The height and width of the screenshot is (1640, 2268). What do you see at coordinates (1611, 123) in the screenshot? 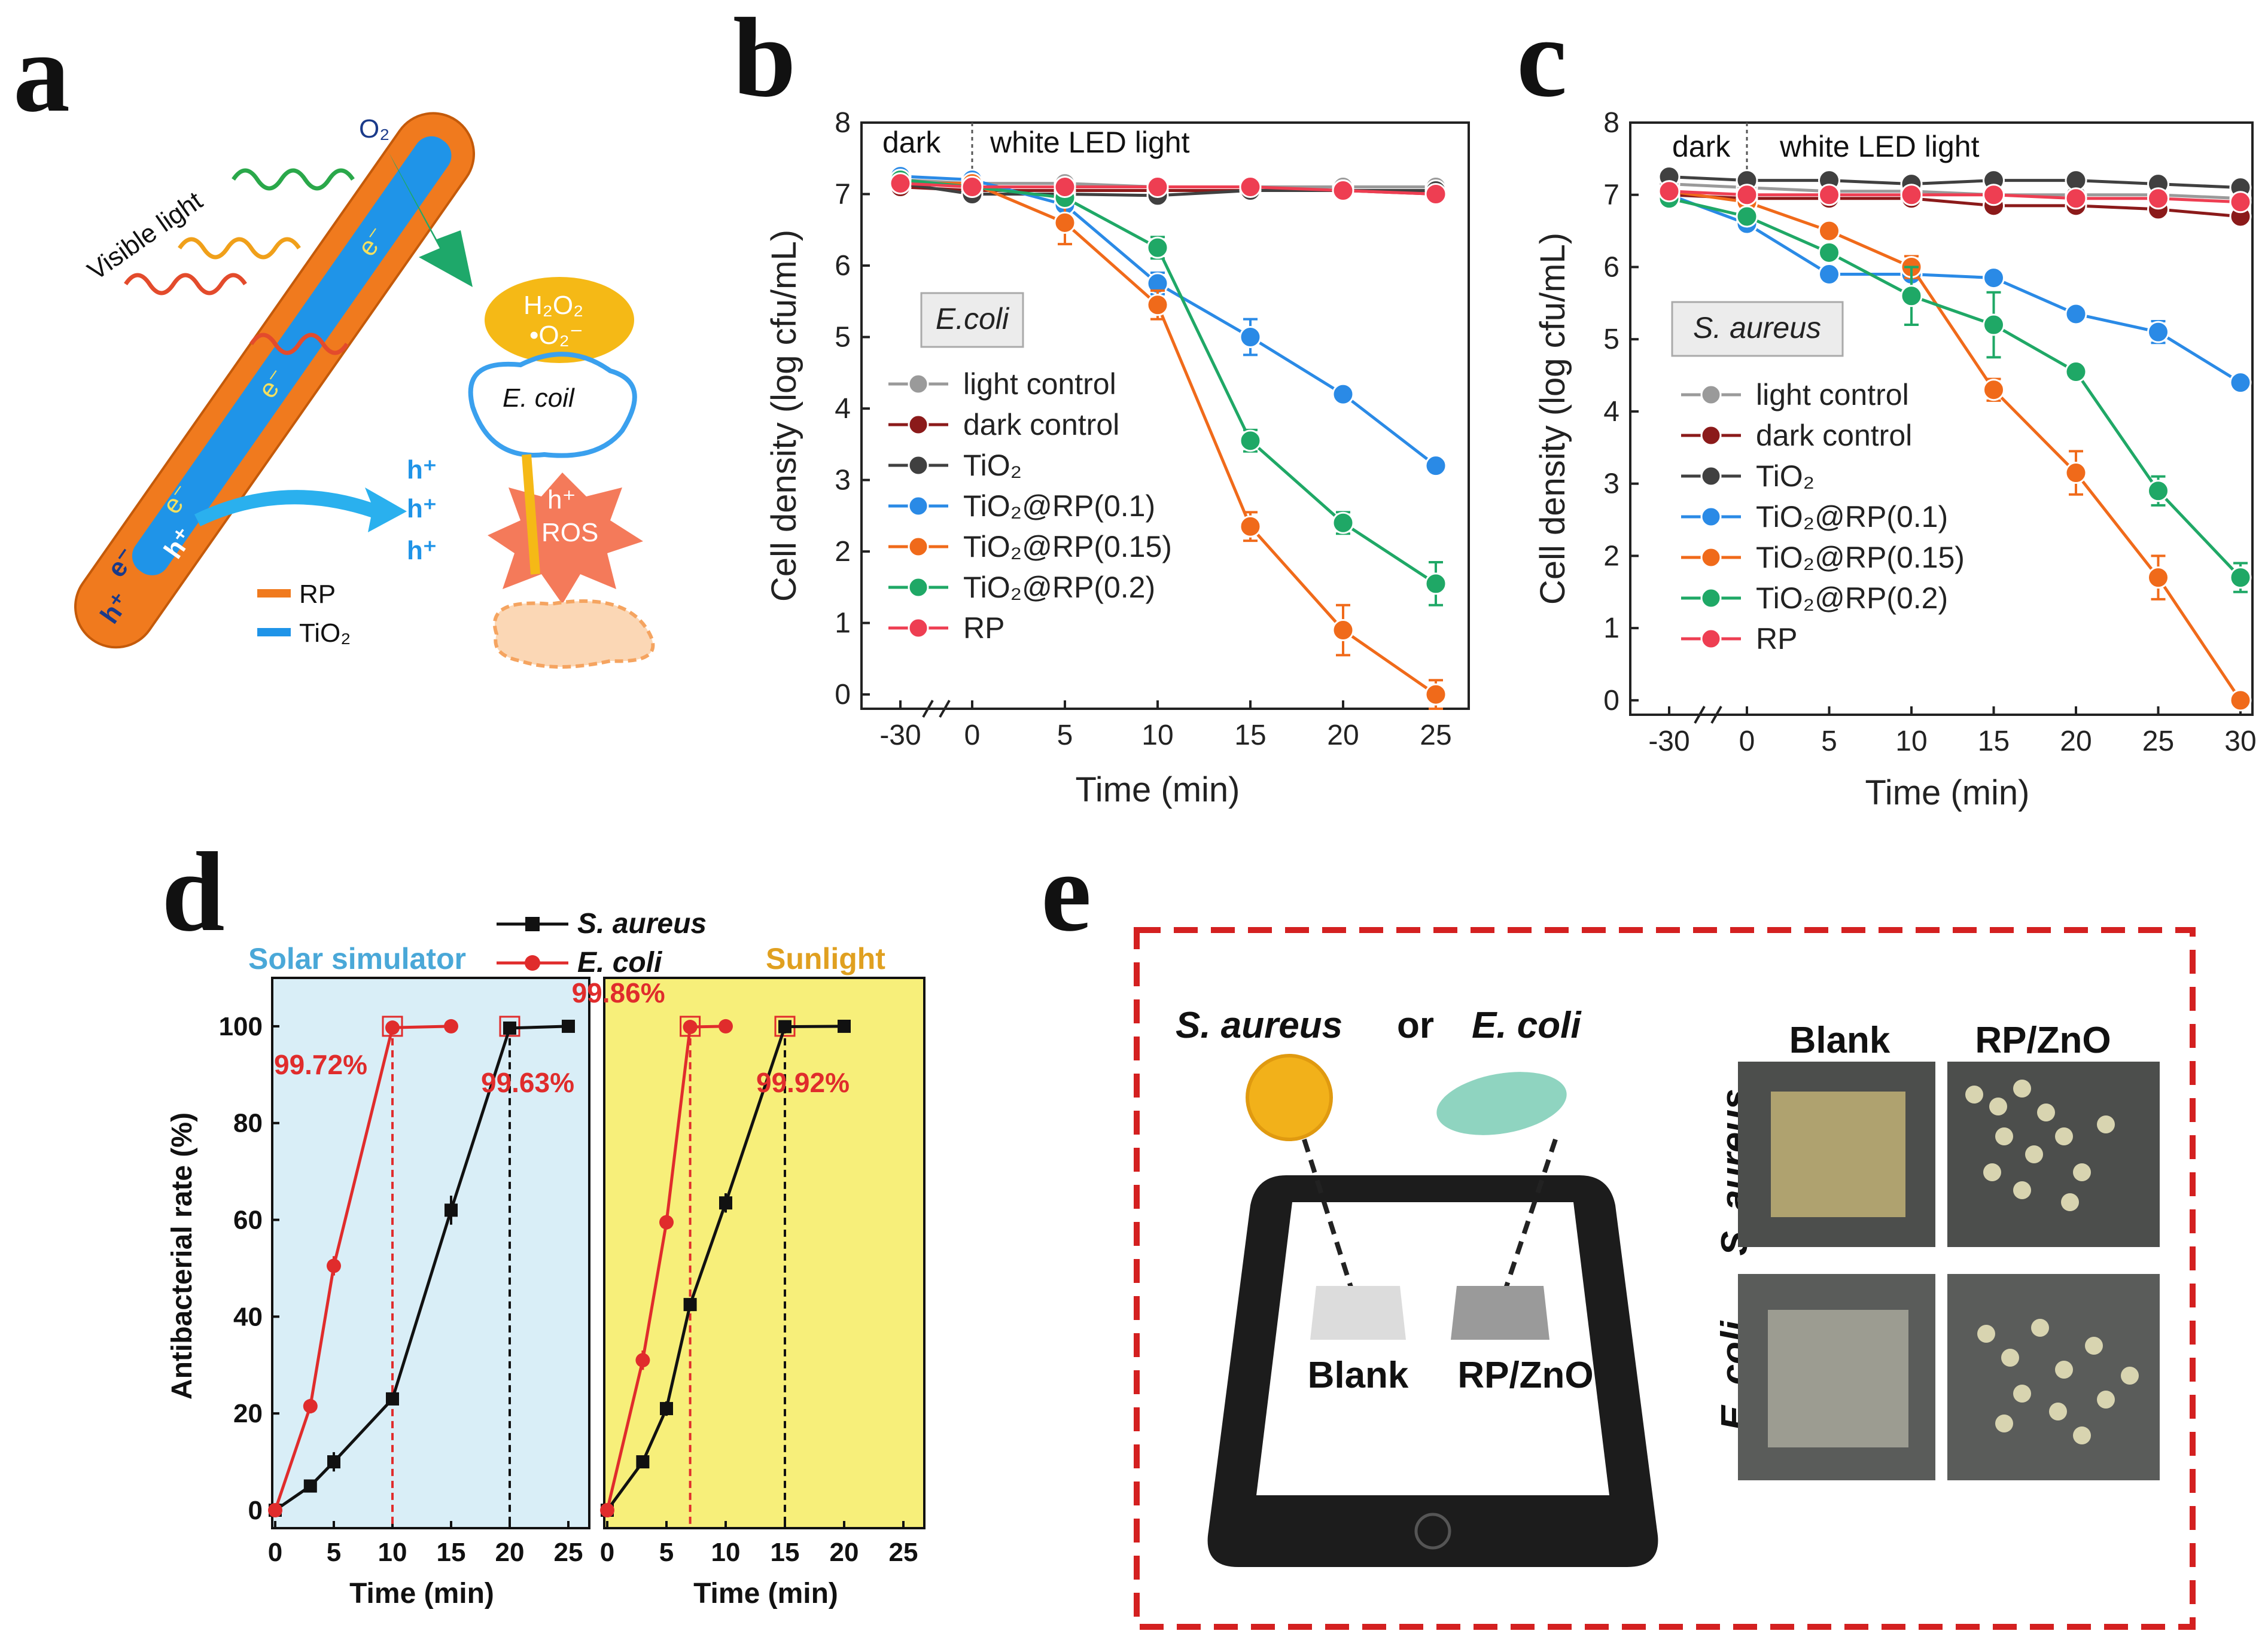
I see `y-tick-label: 8` at bounding box center [1611, 123].